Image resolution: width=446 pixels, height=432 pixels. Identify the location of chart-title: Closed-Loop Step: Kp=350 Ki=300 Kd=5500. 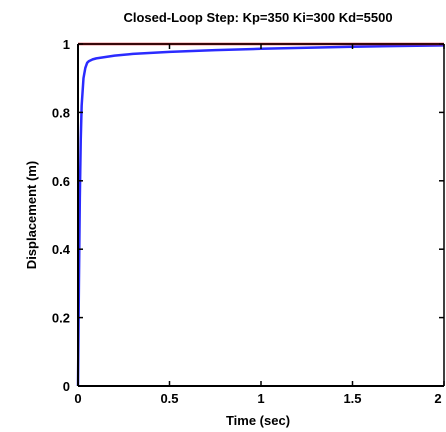
(257, 17).